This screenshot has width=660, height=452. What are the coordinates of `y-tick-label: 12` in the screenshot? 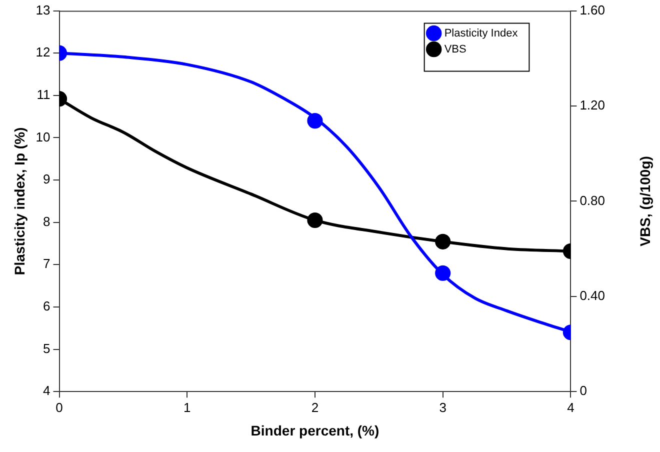 It's located at (43, 52).